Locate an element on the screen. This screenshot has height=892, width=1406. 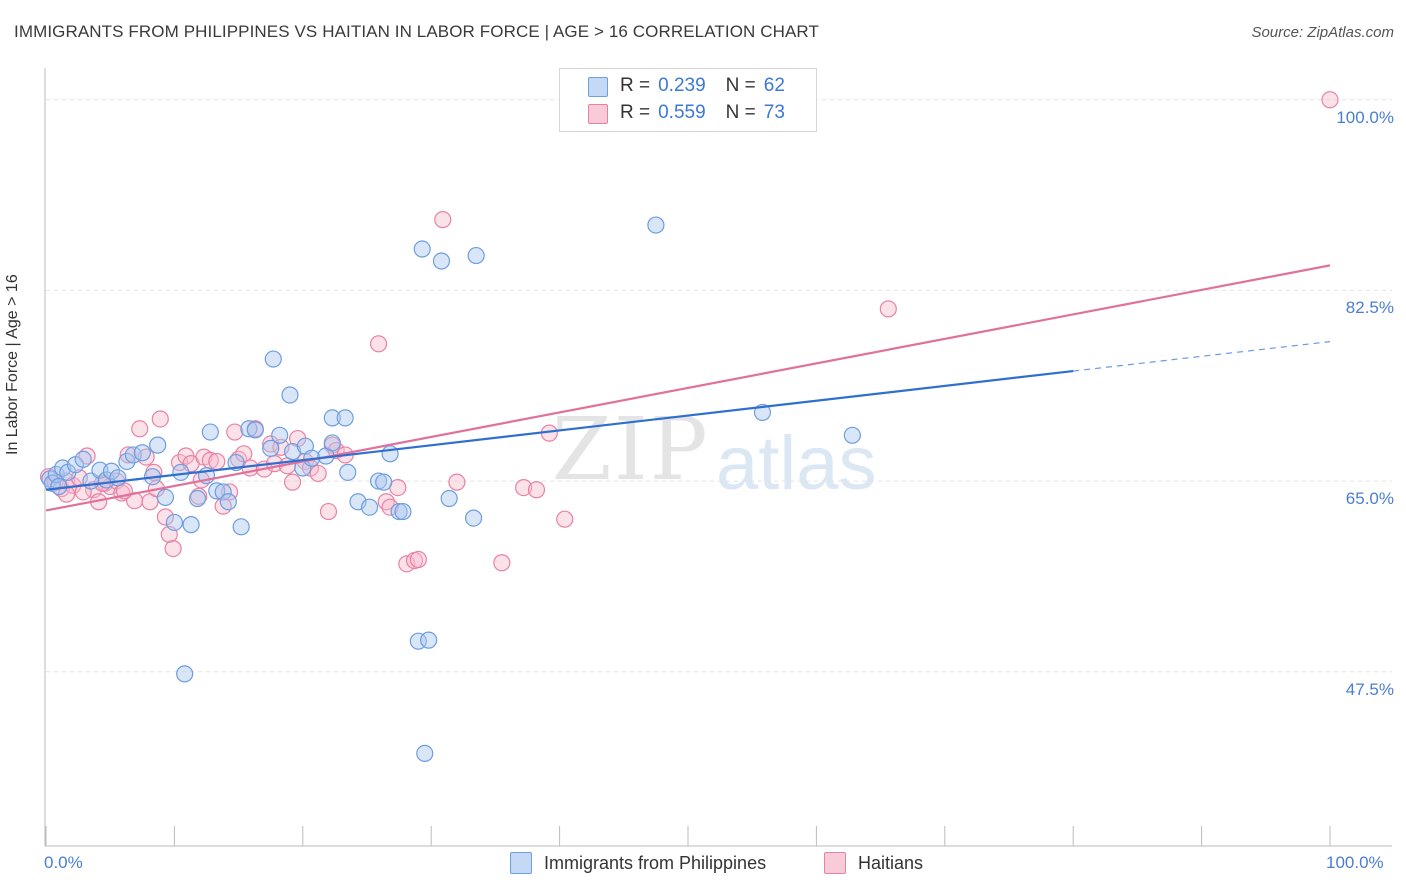
legend-item-haitians: Haitians is located at coordinates (873, 863).